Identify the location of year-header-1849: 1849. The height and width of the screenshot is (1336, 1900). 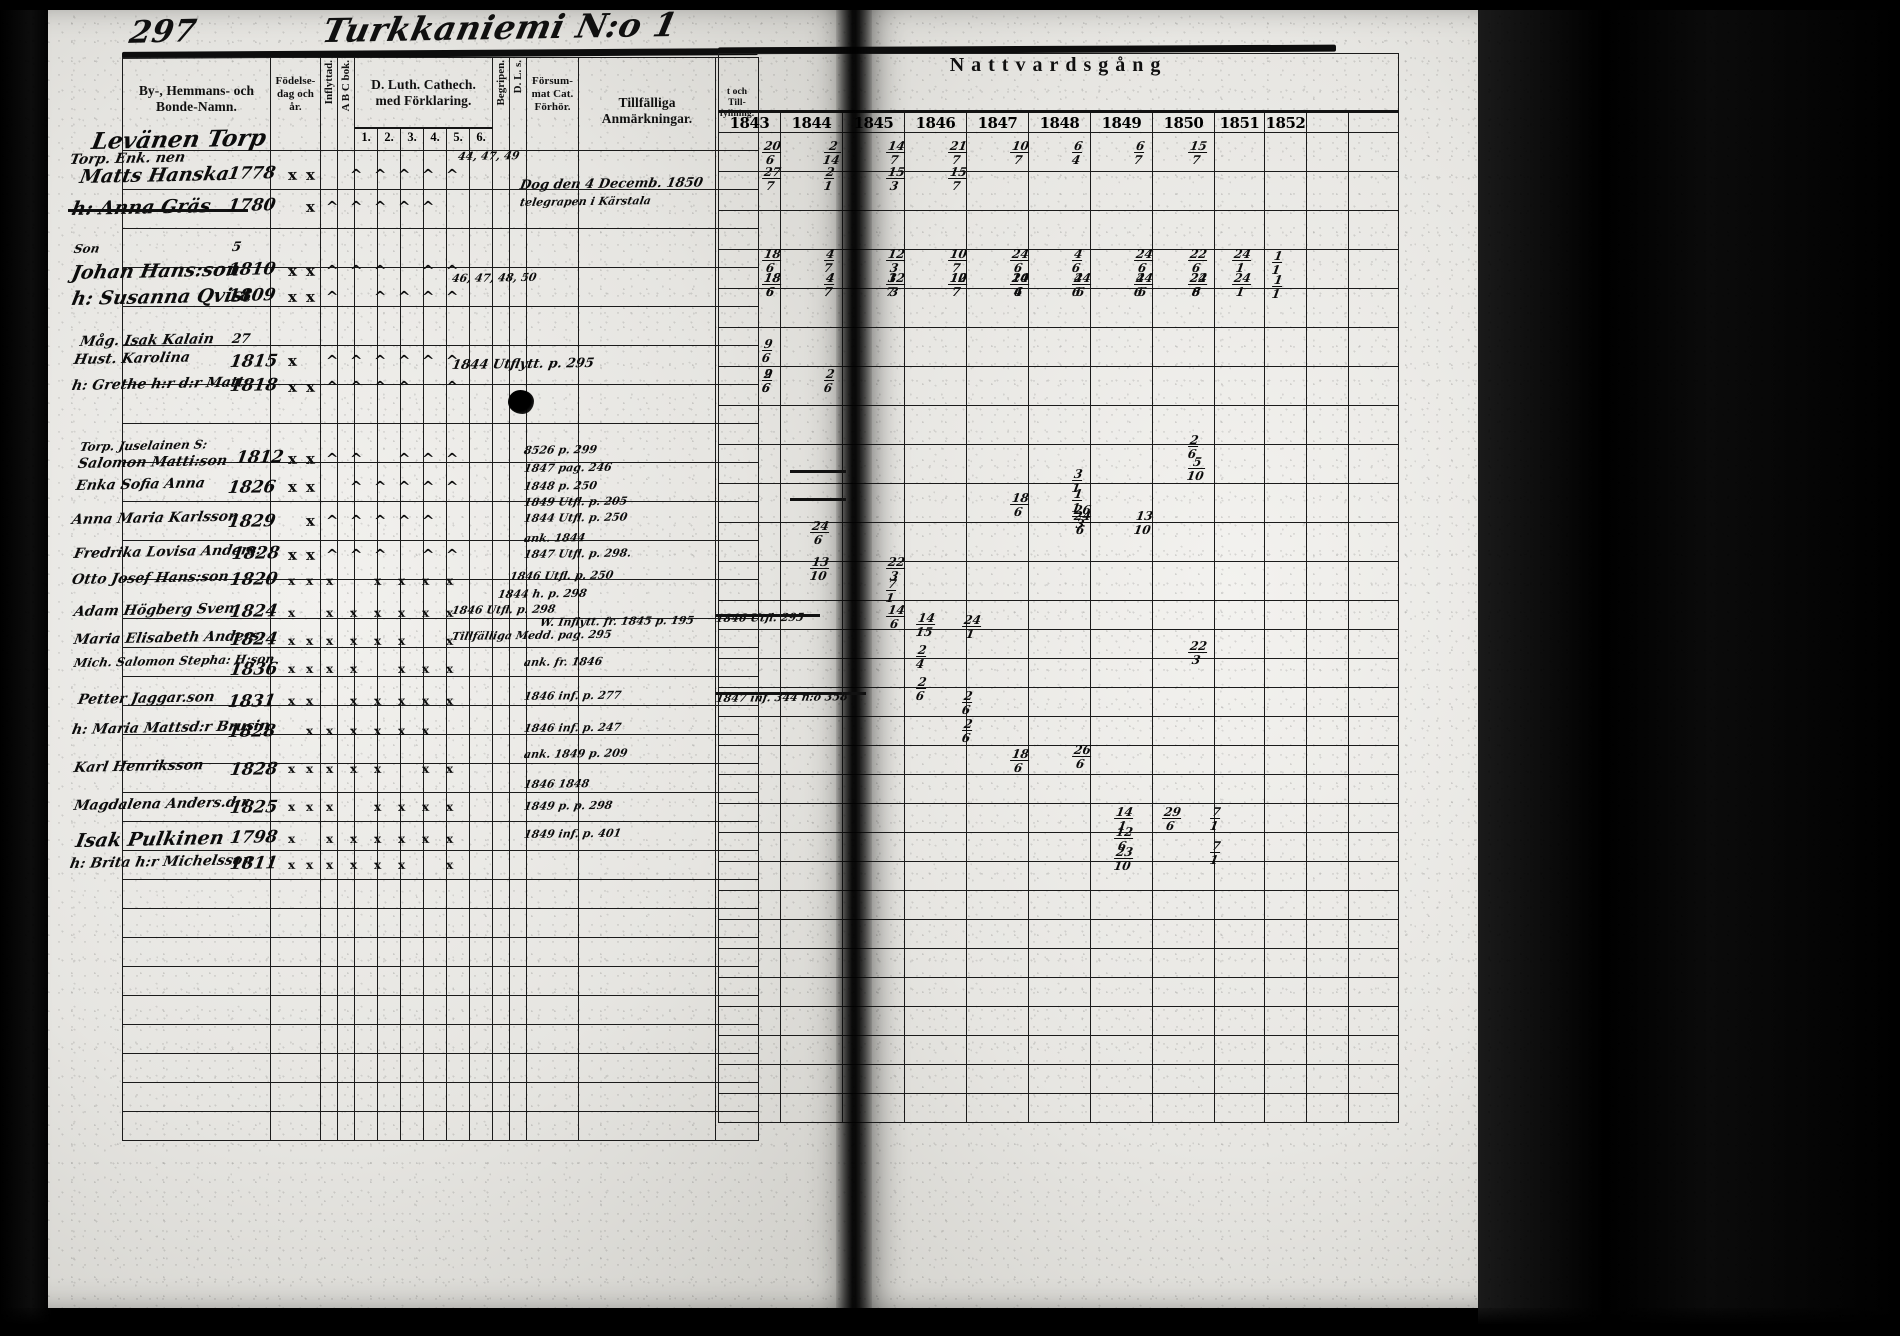
(1121, 121).